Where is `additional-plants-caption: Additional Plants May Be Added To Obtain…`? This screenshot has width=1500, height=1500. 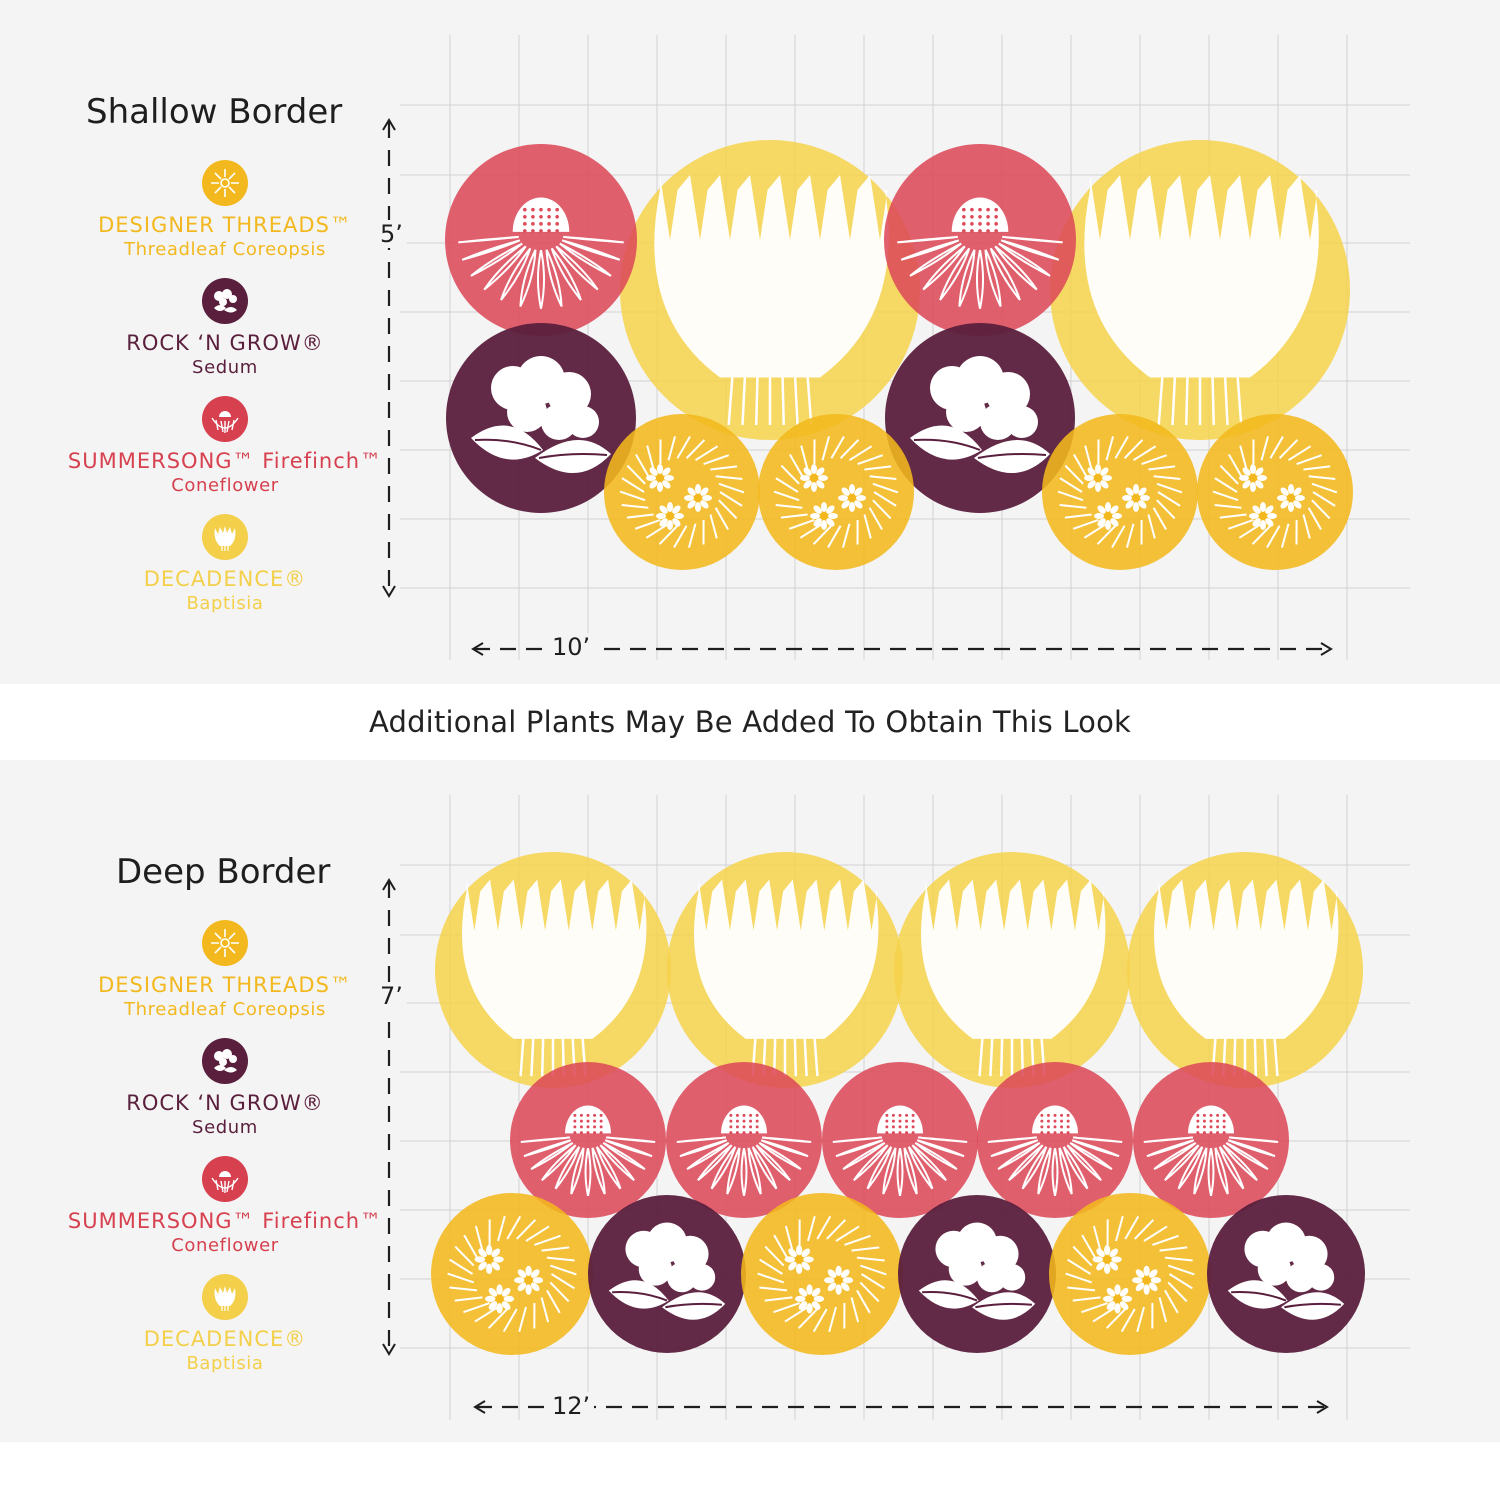
additional-plants-caption: Additional Plants May Be Added To Obtain… is located at coordinates (750, 722).